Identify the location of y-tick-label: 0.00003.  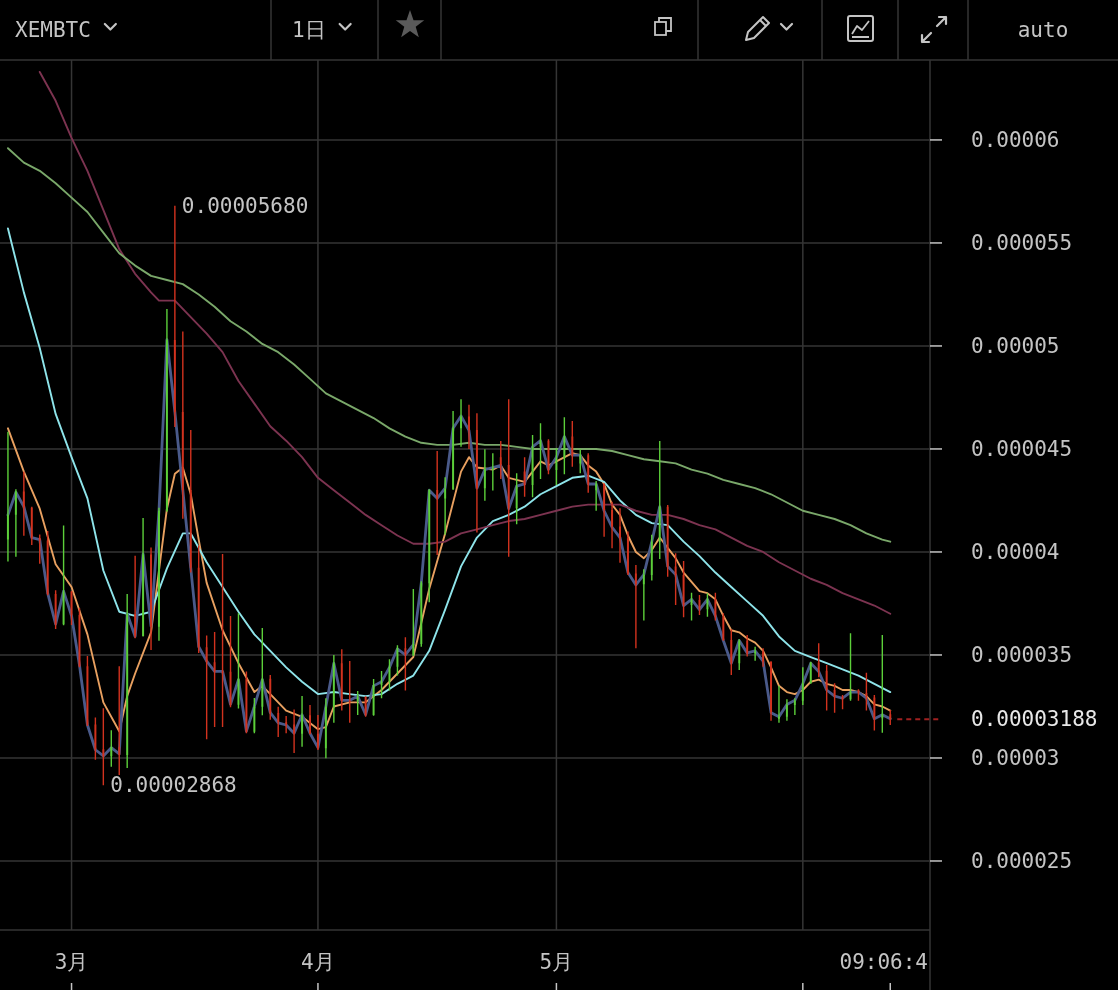
(1015, 757).